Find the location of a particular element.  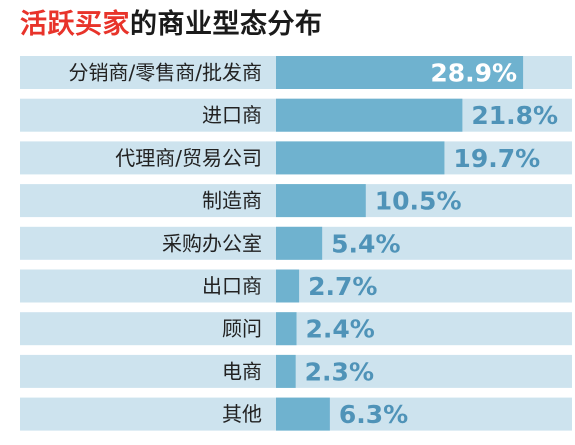

value-label: 2.7% is located at coordinates (342, 286).